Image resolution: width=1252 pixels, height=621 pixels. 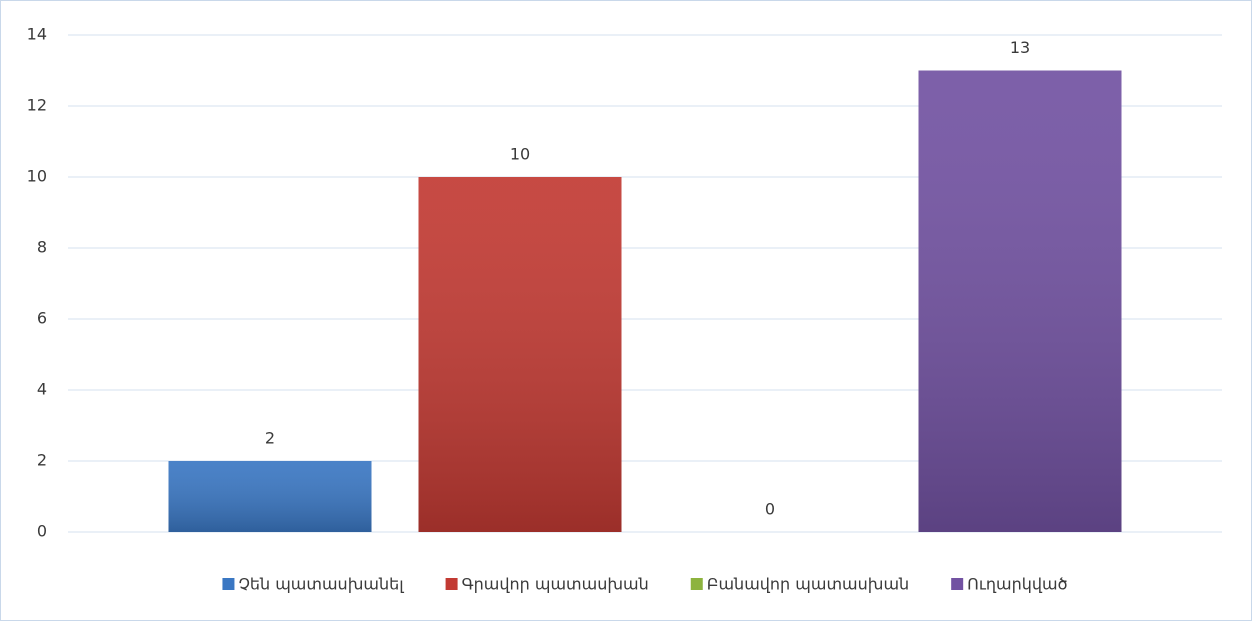 I want to click on y-tick-label: 2, so click(x=42, y=460).